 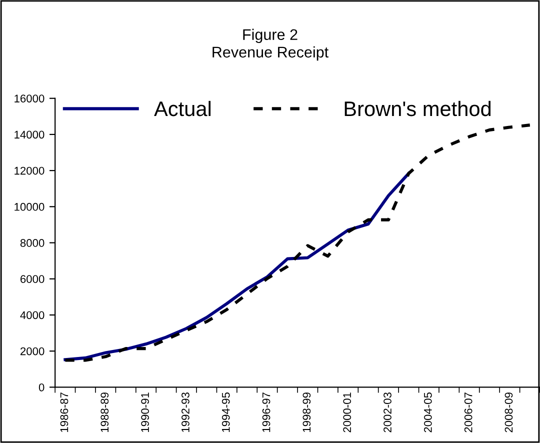 I want to click on legend-label: Actual, so click(x=182, y=108).